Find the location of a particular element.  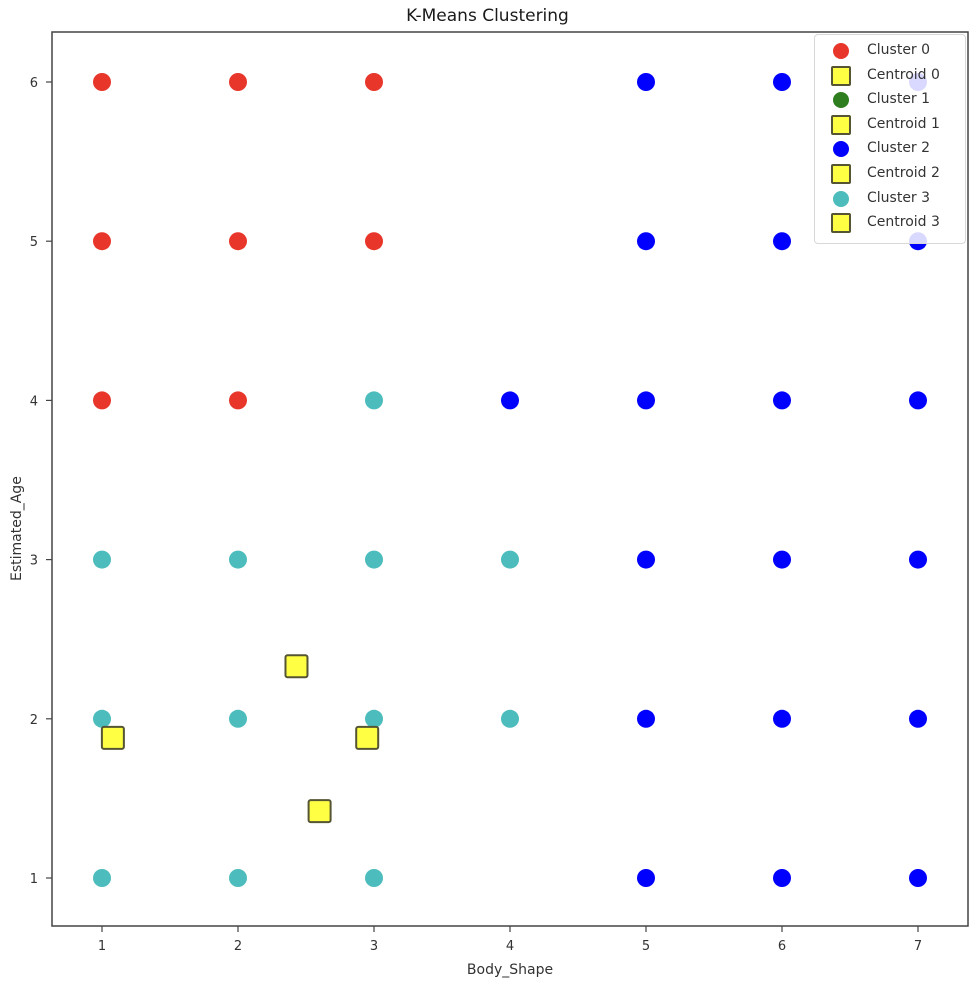

legend-label: Cluster 0 is located at coordinates (899, 50).